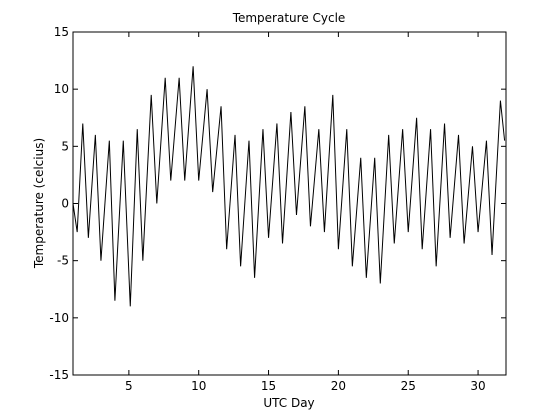 The width and height of the screenshot is (560, 420). What do you see at coordinates (288, 403) in the screenshot?
I see `x-axis-label: UTC Day` at bounding box center [288, 403].